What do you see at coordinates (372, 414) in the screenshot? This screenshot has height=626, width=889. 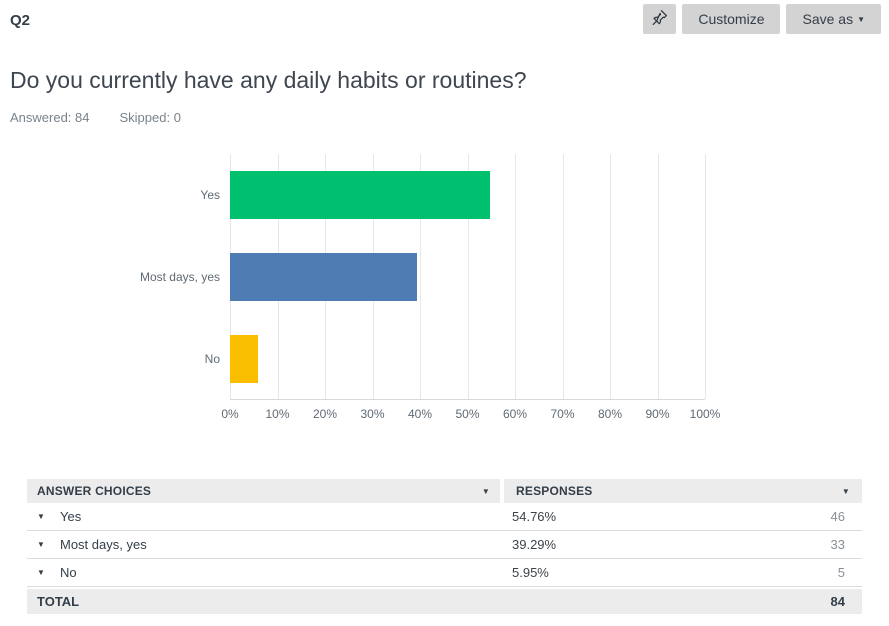 I see `x-axis-tick-label: 30%` at bounding box center [372, 414].